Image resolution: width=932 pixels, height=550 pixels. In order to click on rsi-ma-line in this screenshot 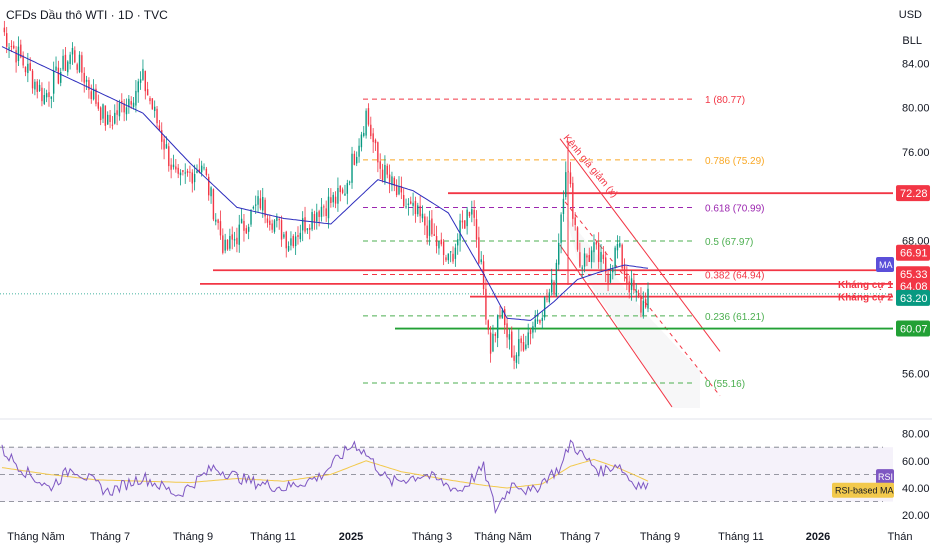, I will do `click(325, 473)`.